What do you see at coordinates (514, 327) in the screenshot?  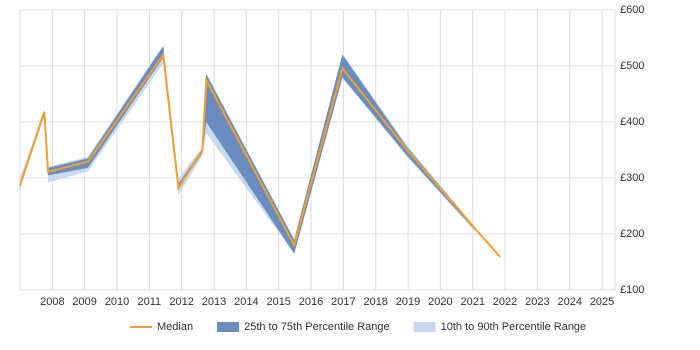 I see `legend-label: 10th to 90th Percentile Range` at bounding box center [514, 327].